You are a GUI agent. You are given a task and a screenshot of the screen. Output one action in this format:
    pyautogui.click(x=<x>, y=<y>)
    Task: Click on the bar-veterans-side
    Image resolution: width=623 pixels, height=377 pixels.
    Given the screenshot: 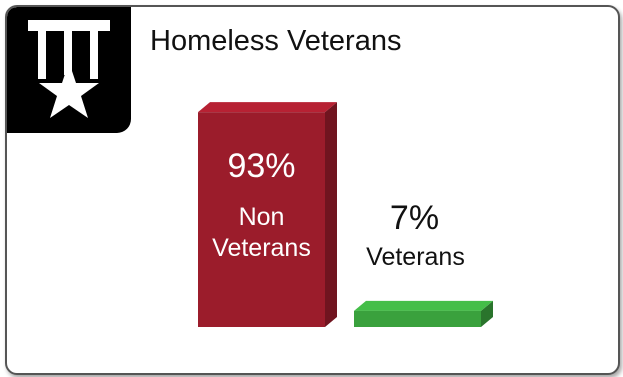 What is the action you would take?
    pyautogui.click(x=487, y=313)
    